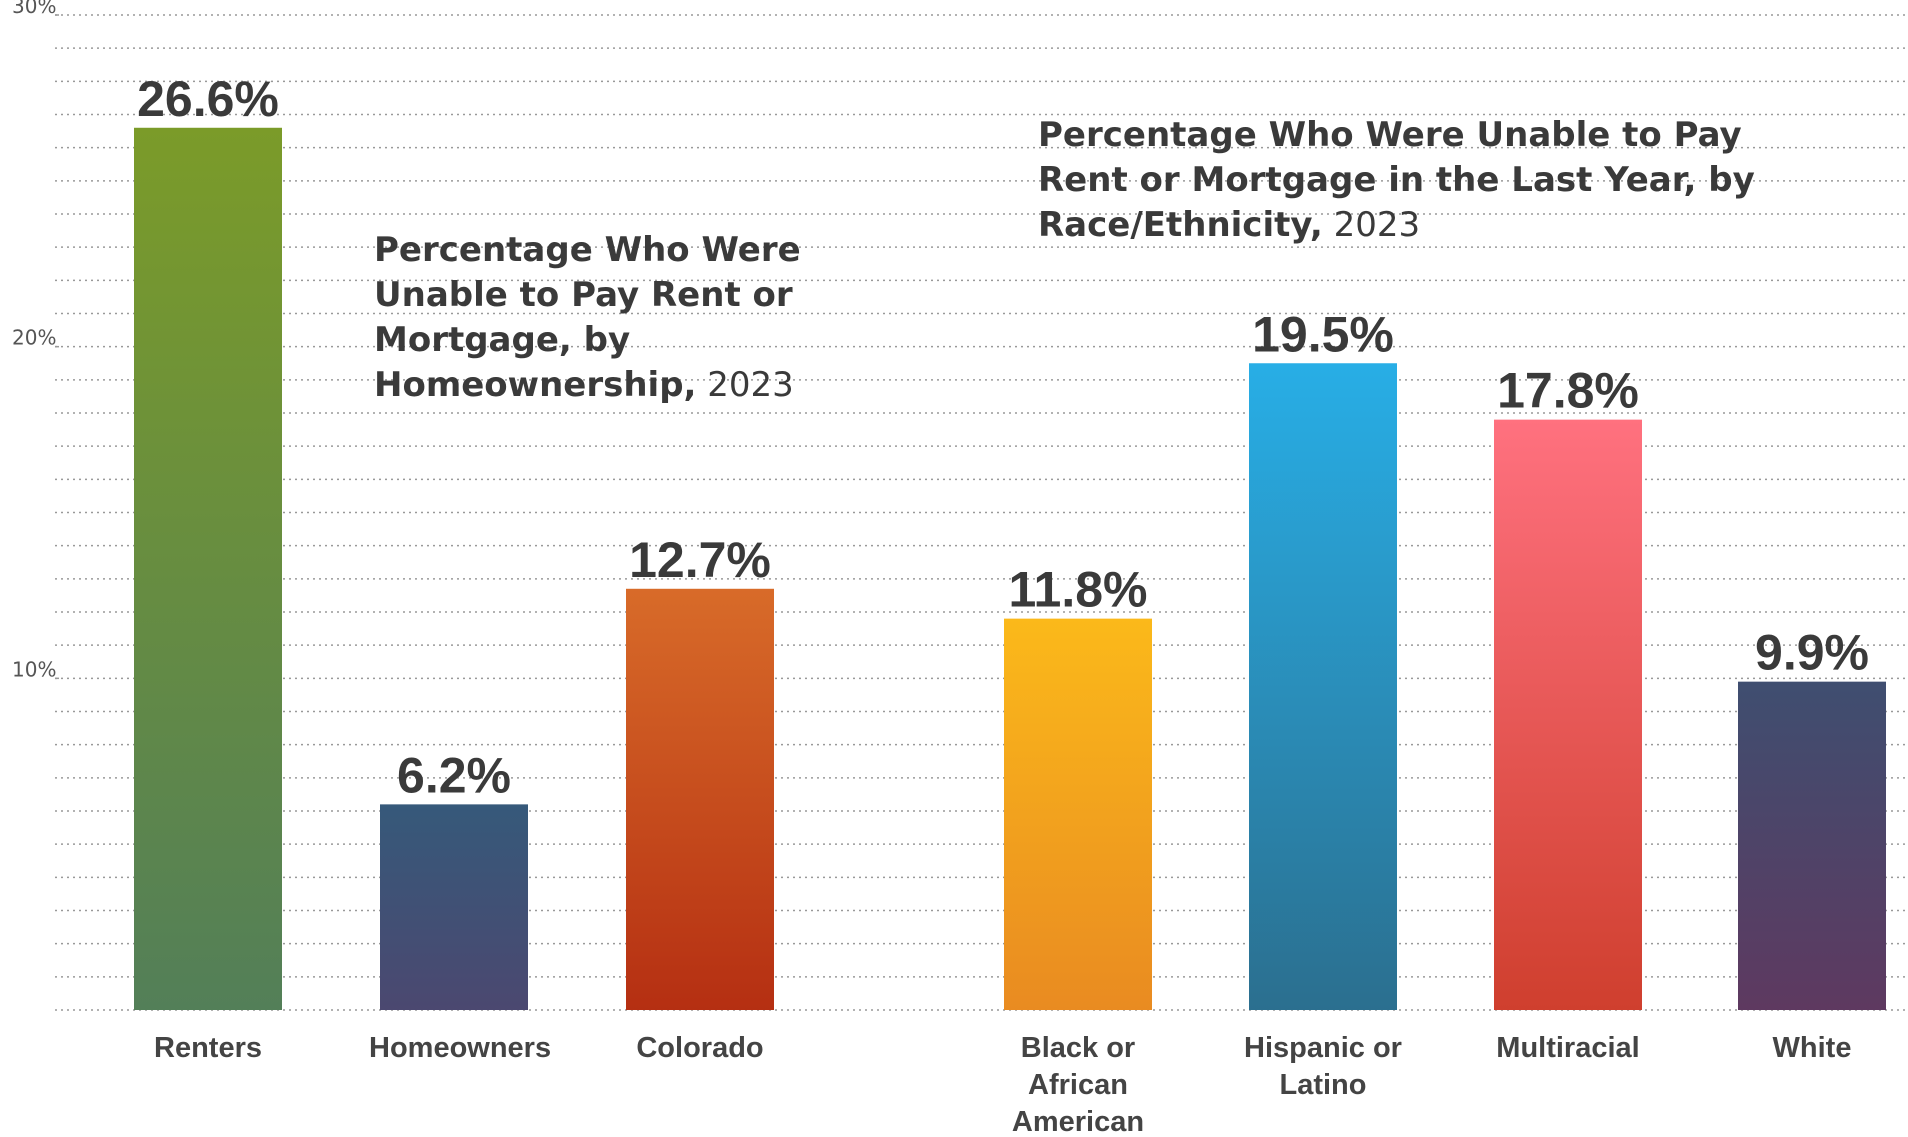  I want to click on x-tick-label: Homeowners, so click(460, 1048).